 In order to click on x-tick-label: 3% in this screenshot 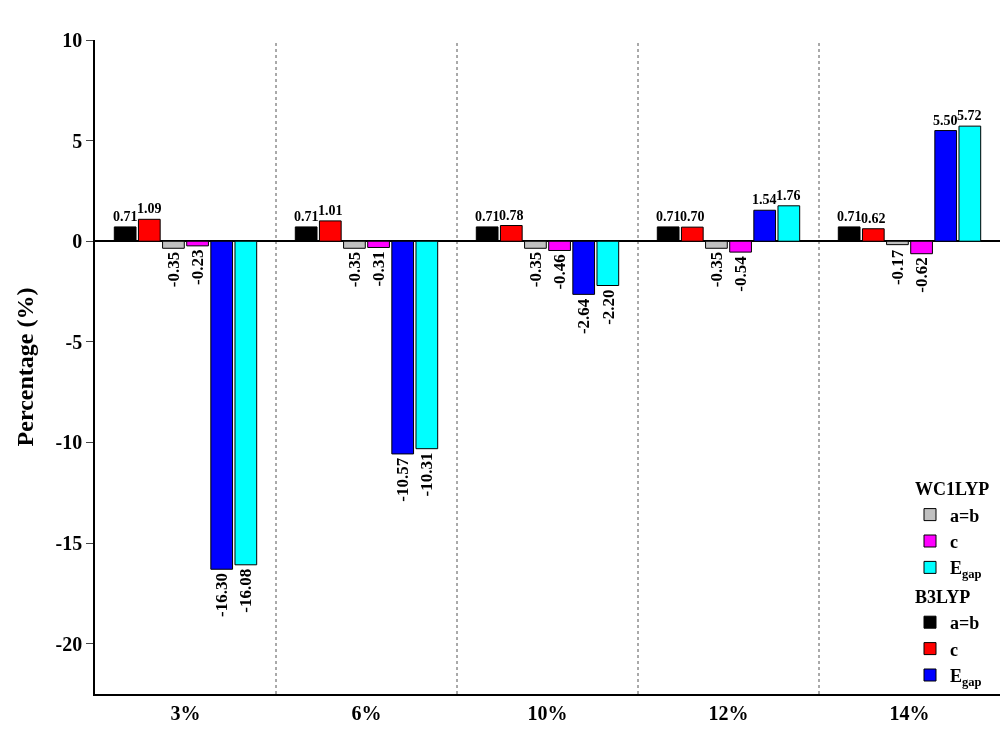, I will do `click(185, 712)`.